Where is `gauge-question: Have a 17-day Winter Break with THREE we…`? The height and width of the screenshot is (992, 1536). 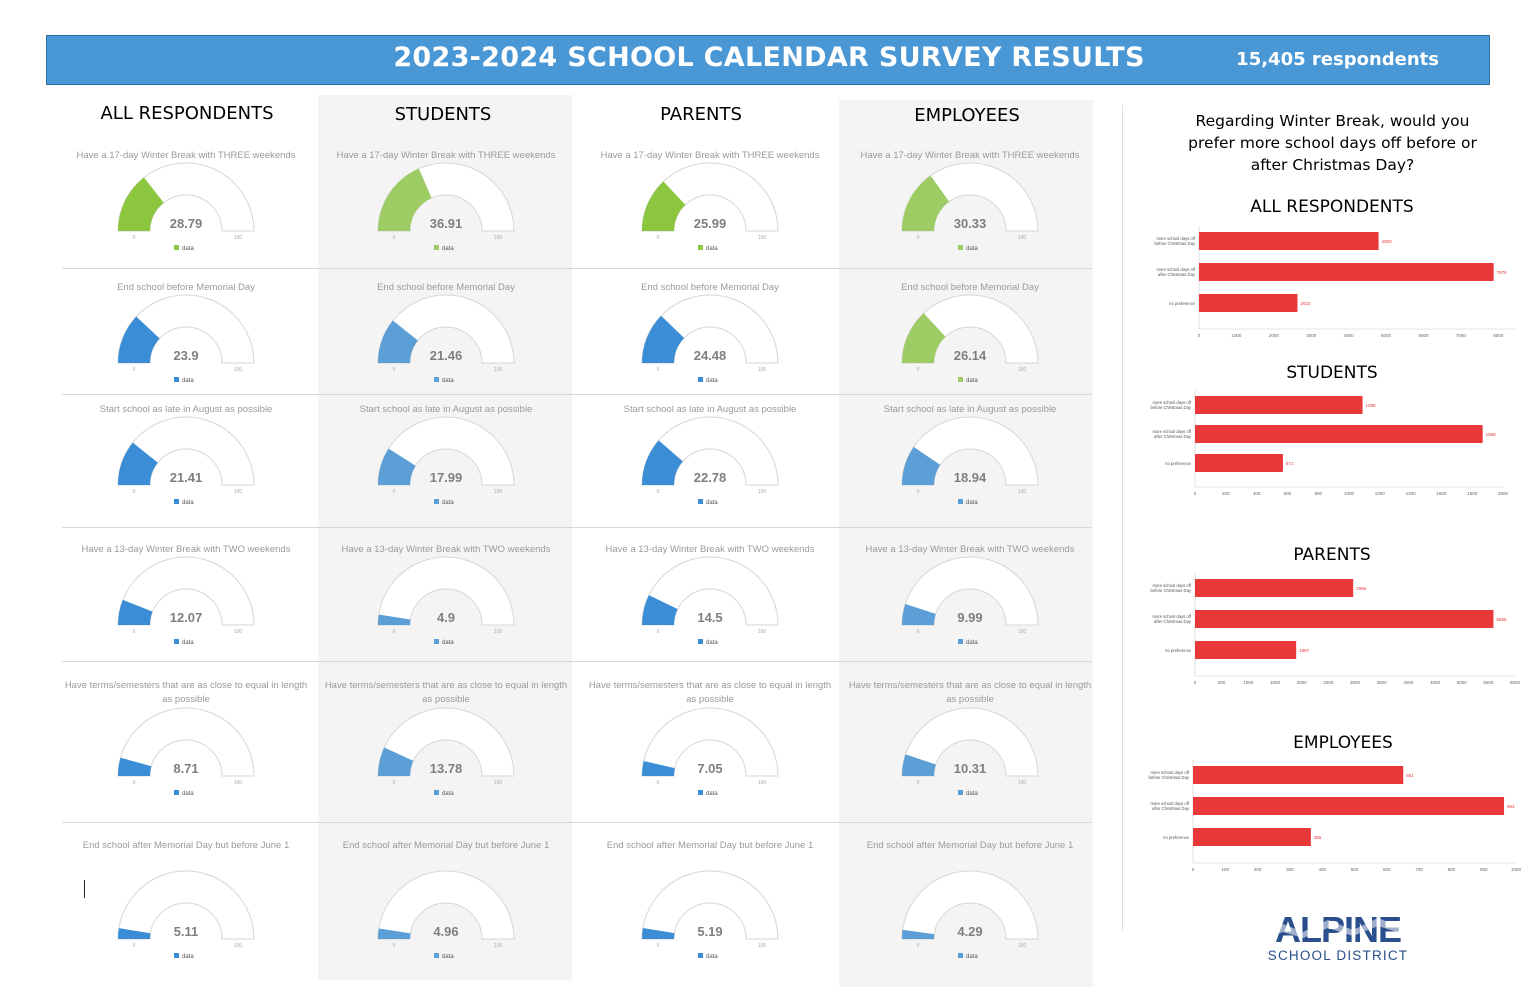 gauge-question: Have a 17-day Winter Break with THREE we… is located at coordinates (710, 155).